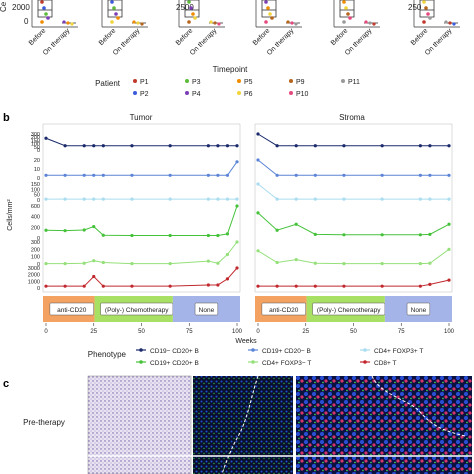 Image resolution: width=474 pixels, height=474 pixels. What do you see at coordinates (240, 424) in the screenshot?
I see `boundary-dashed-line-overview` at bounding box center [240, 424].